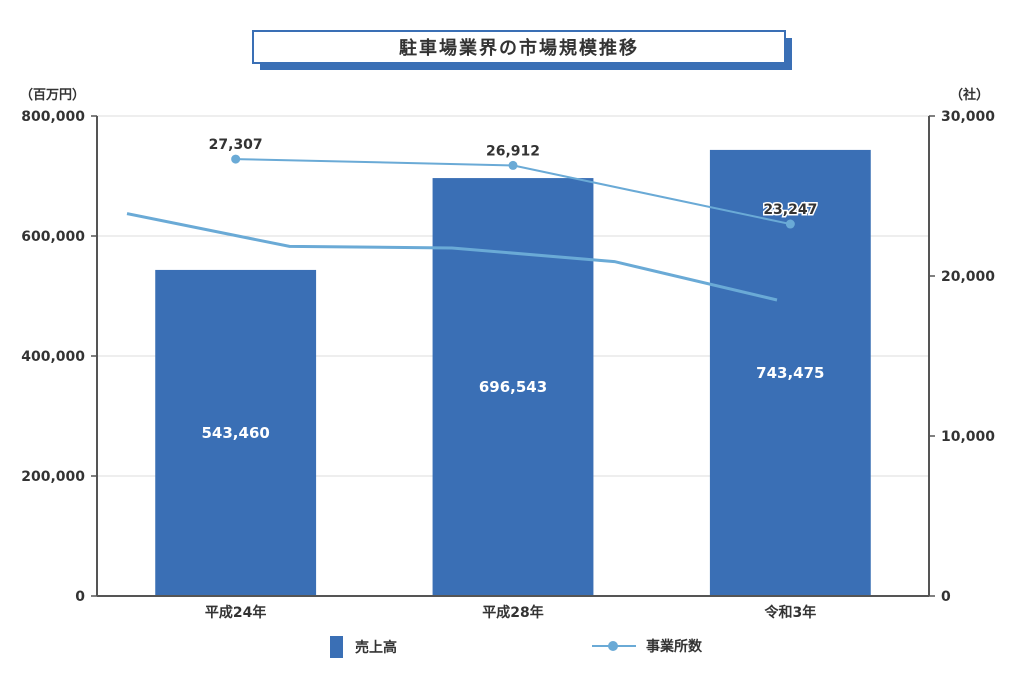 This screenshot has width=1024, height=683. What do you see at coordinates (513, 151) in the screenshot?
I see `line-value-label: 26,912` at bounding box center [513, 151].